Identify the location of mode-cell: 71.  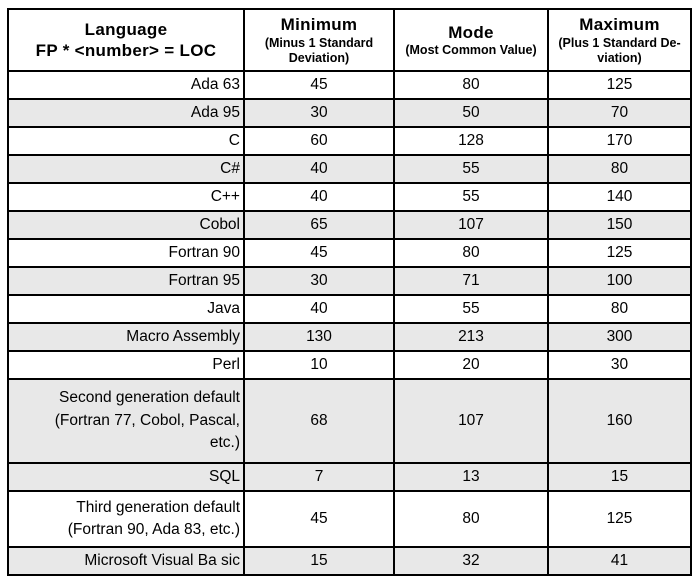
(471, 281).